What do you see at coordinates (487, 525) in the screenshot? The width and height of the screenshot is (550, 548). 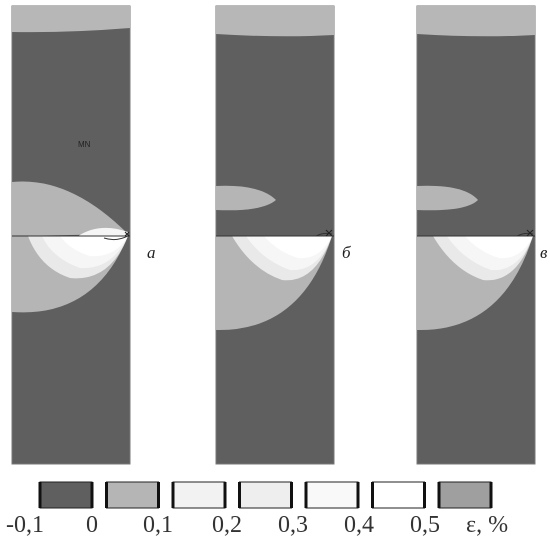 I see `legend-unit: ε, %` at bounding box center [487, 525].